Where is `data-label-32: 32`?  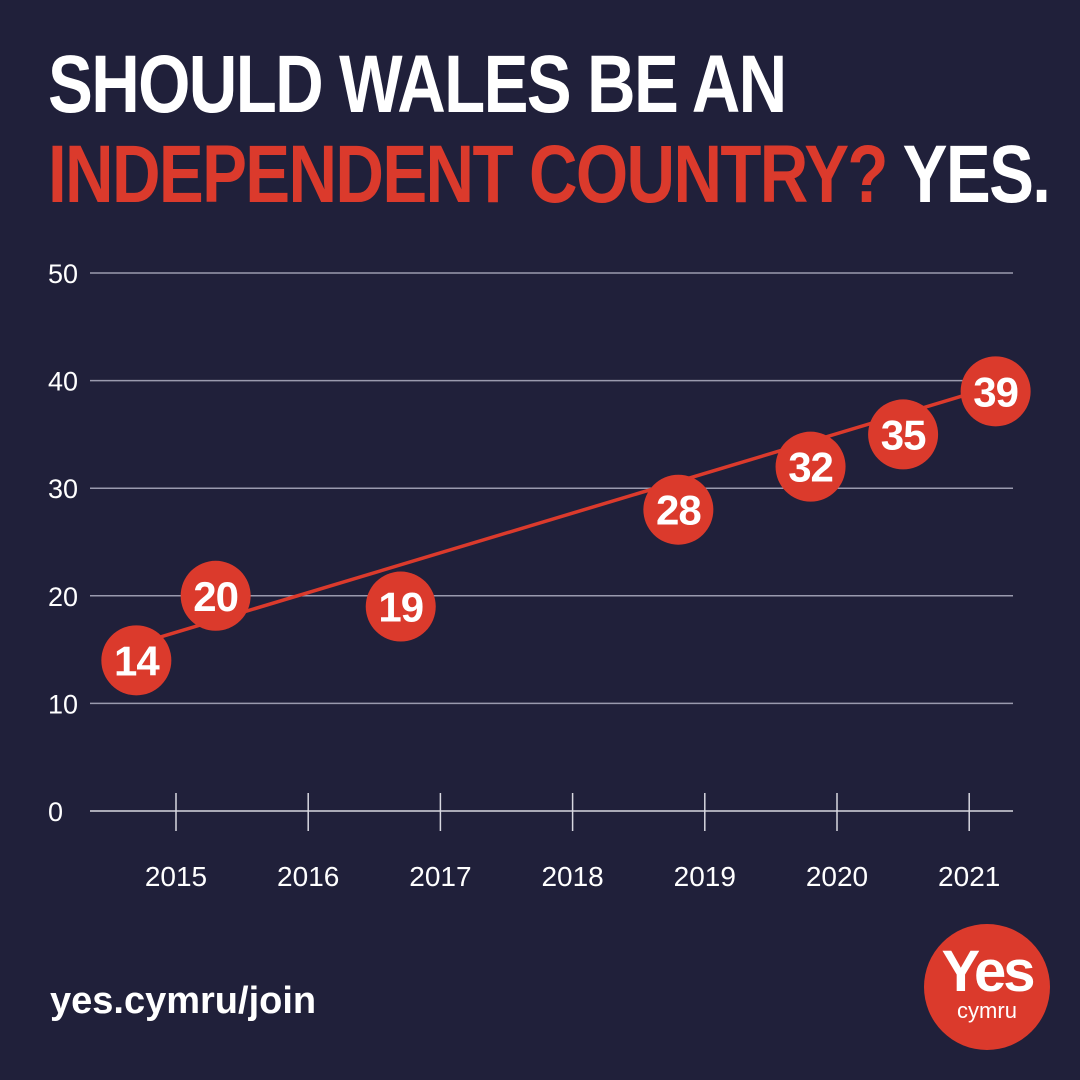
data-label-32: 32 is located at coordinates (810, 467).